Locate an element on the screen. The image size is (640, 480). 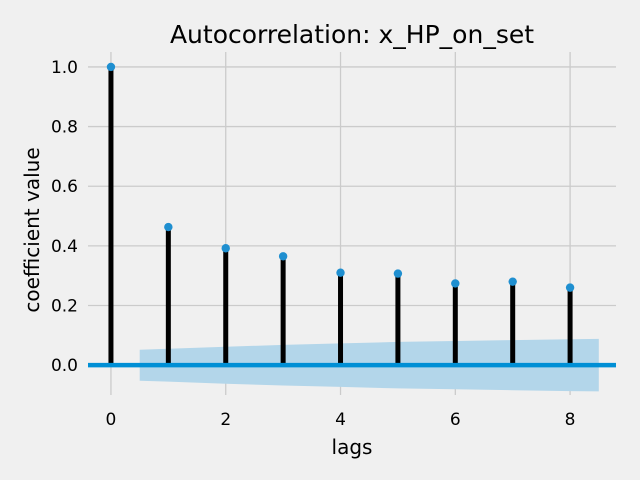
x-axis-label: lags is located at coordinates (352, 447).